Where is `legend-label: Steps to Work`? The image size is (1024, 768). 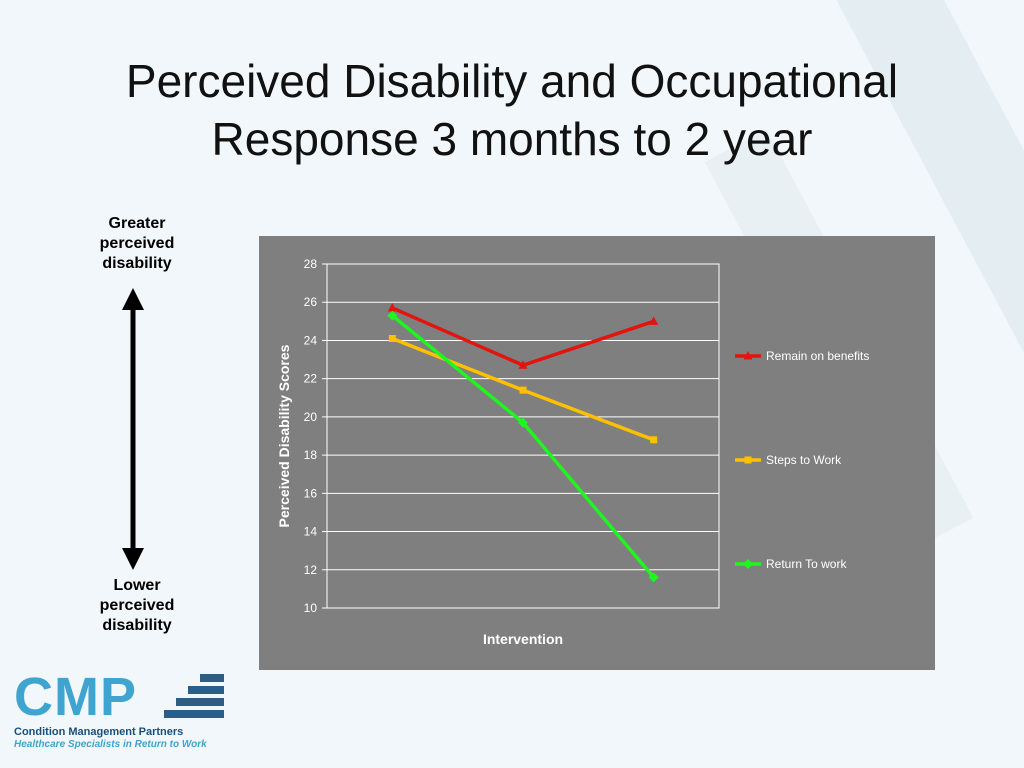
legend-label: Steps to Work is located at coordinates (804, 460).